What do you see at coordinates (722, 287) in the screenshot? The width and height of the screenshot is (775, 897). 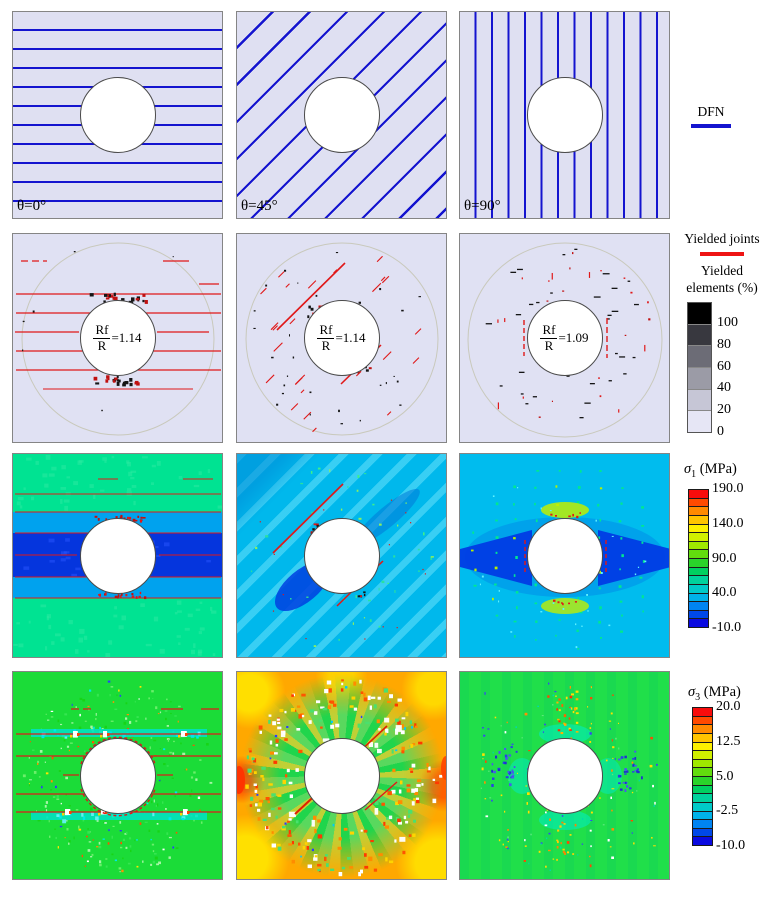 I see `yielded-elements-label-line2: elements (%)` at bounding box center [722, 287].